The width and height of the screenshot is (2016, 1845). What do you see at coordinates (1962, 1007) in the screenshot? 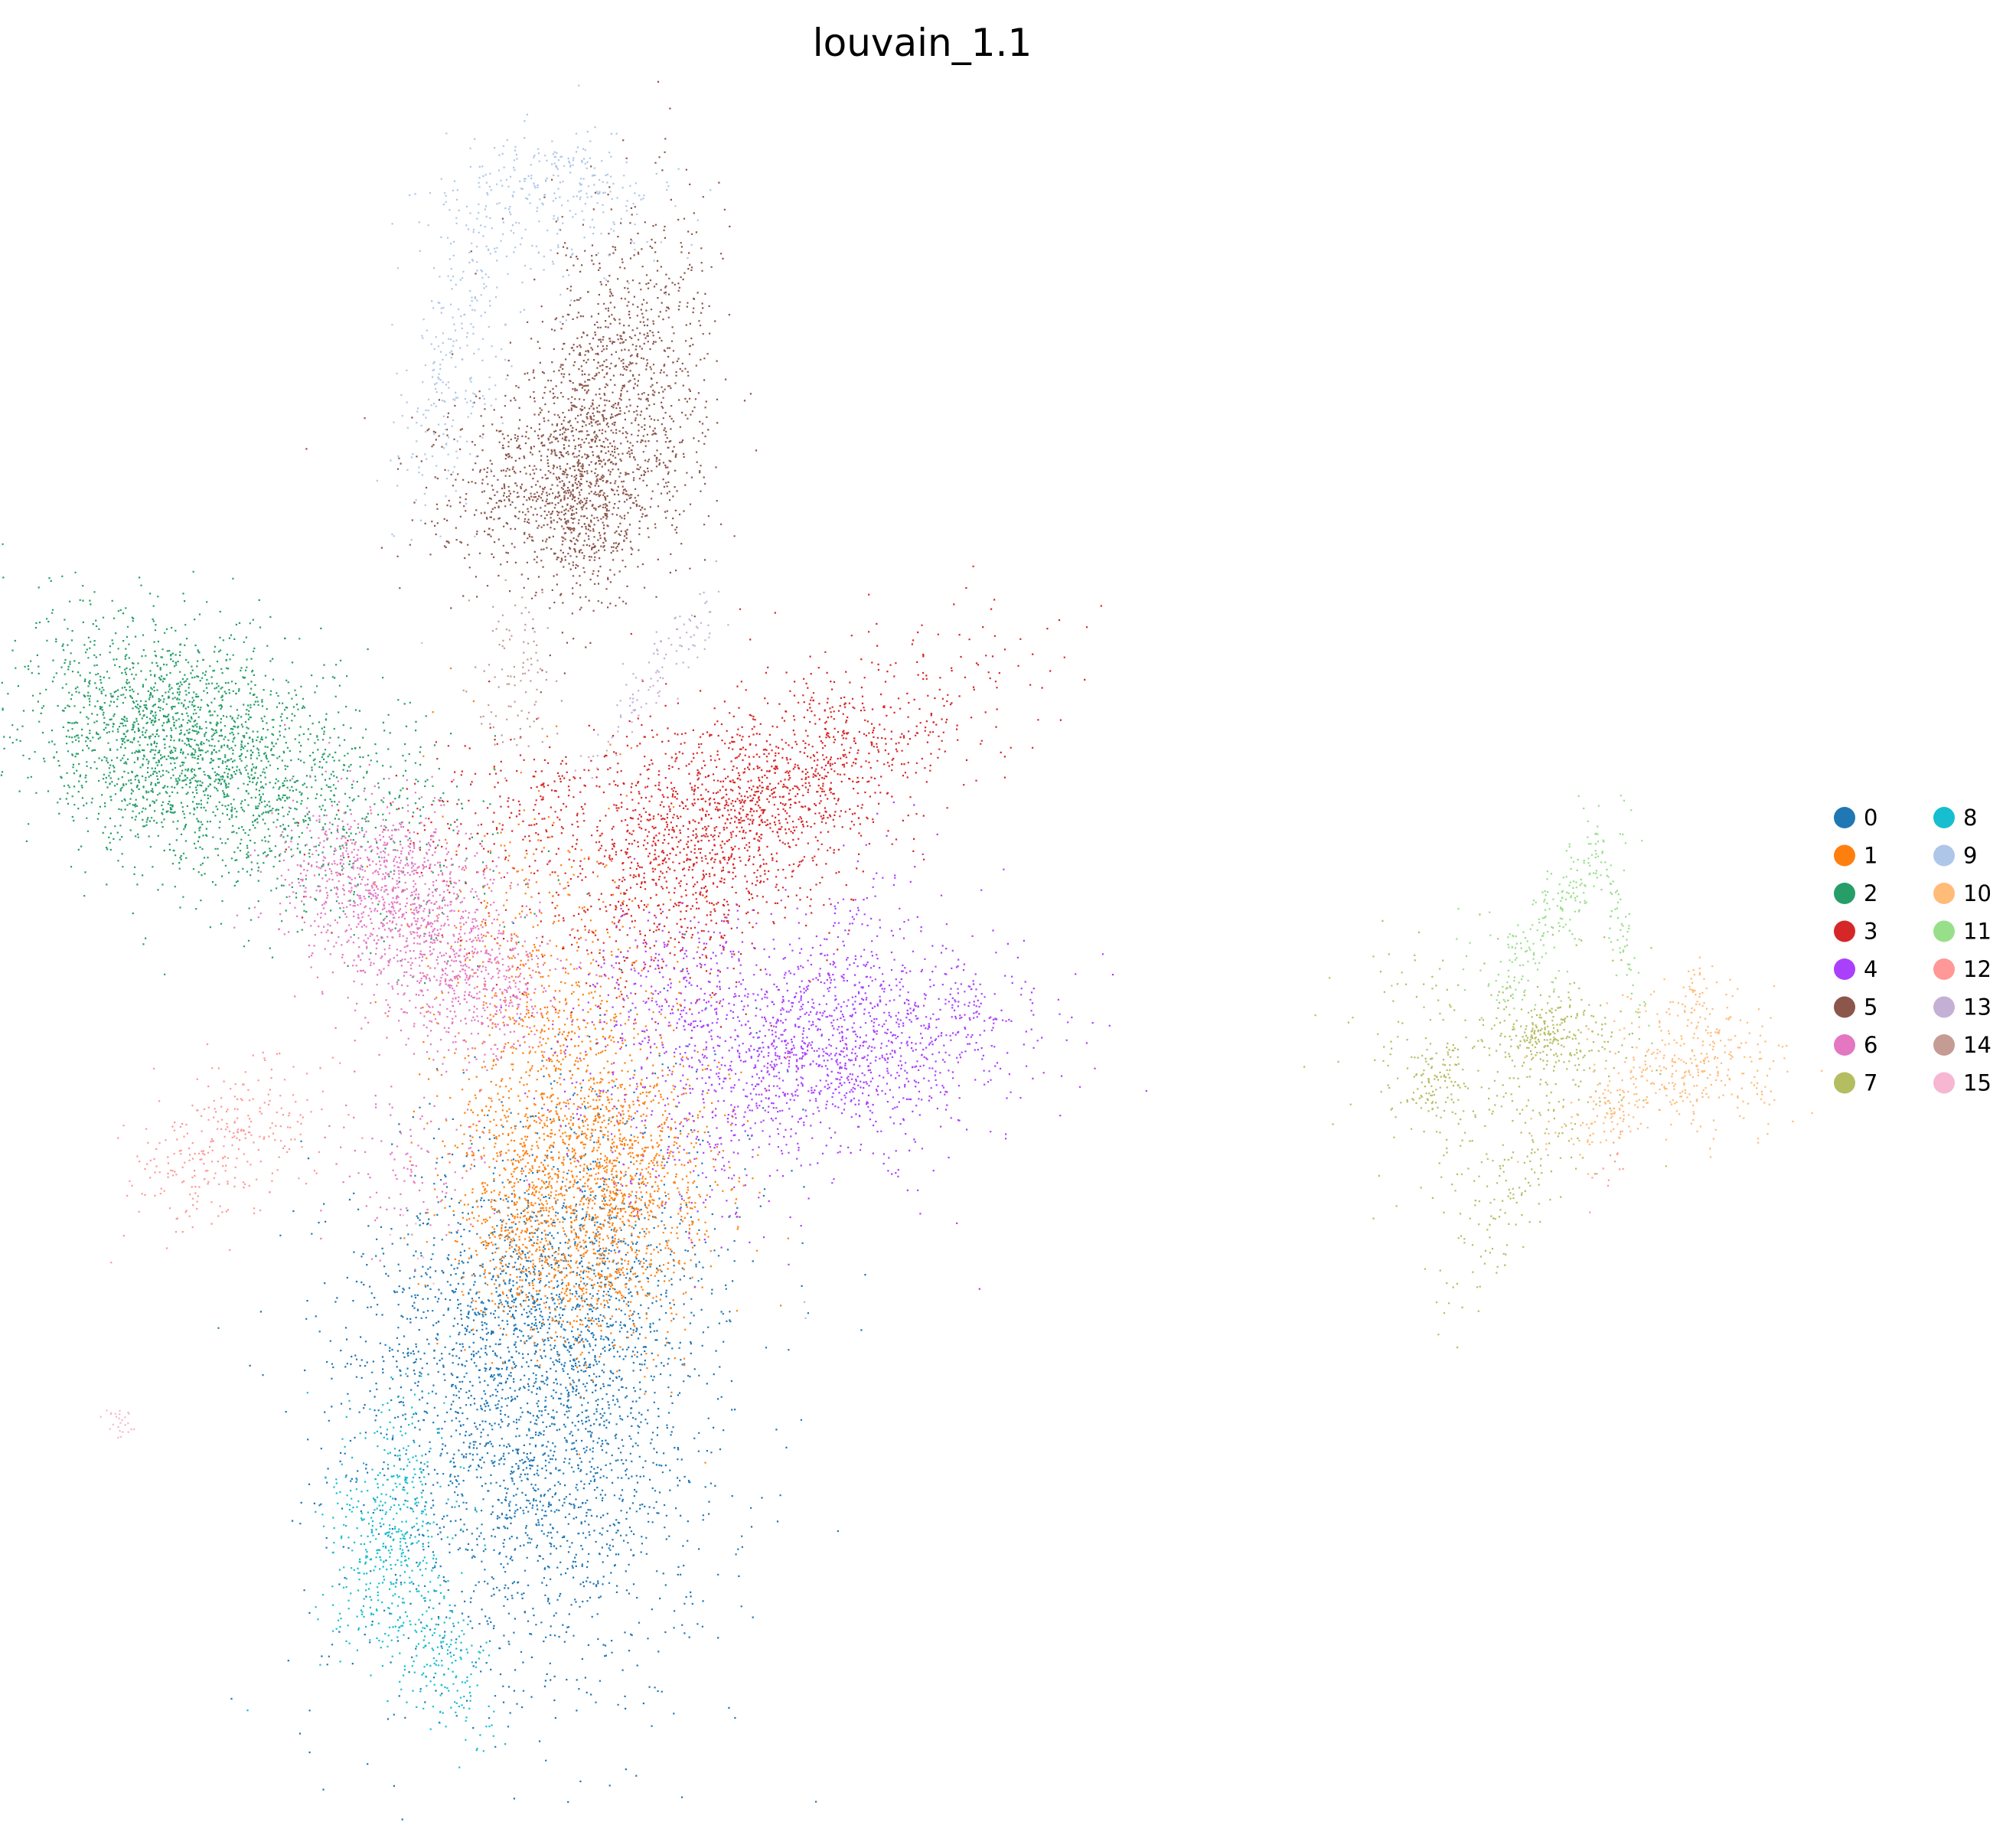
I see `legend-item-13: 13` at bounding box center [1962, 1007].